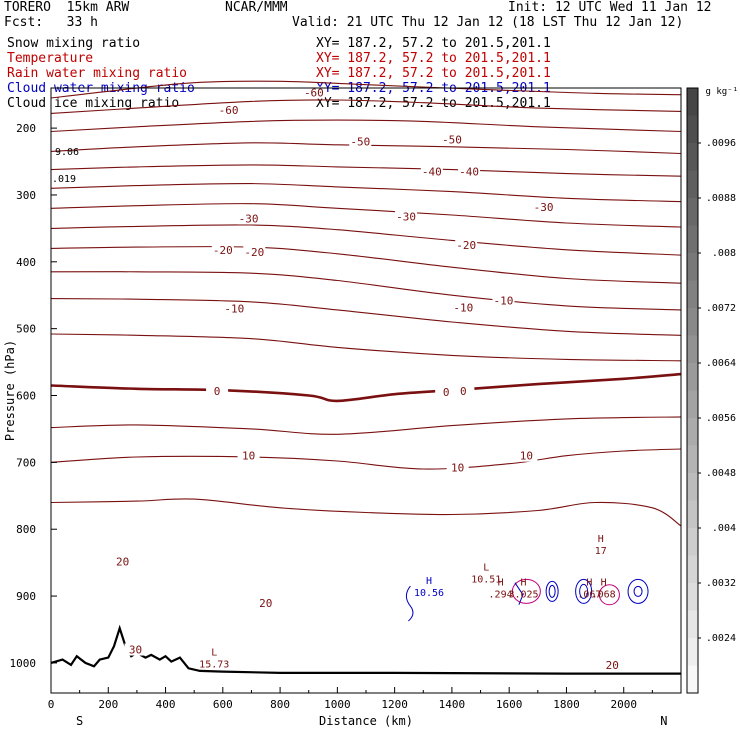 This screenshot has width=740, height=740. What do you see at coordinates (610, 7) in the screenshot?
I see `init-label: Init: 12 UTC Wed 11 Jan 12` at bounding box center [610, 7].